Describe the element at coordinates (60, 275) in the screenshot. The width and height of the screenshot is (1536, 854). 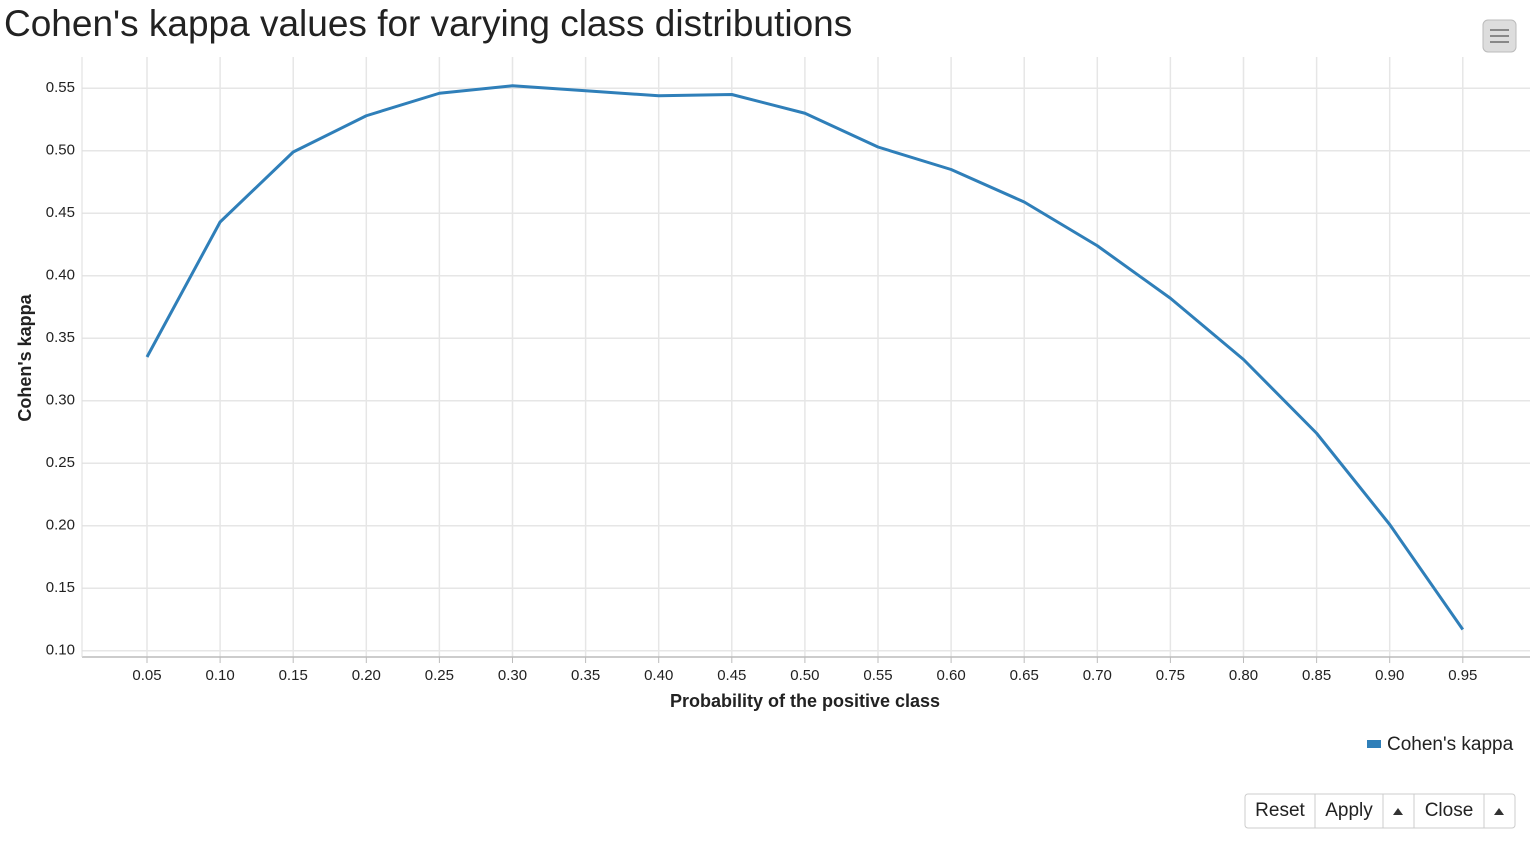
I see `y-tick-label: 0.40` at that location.